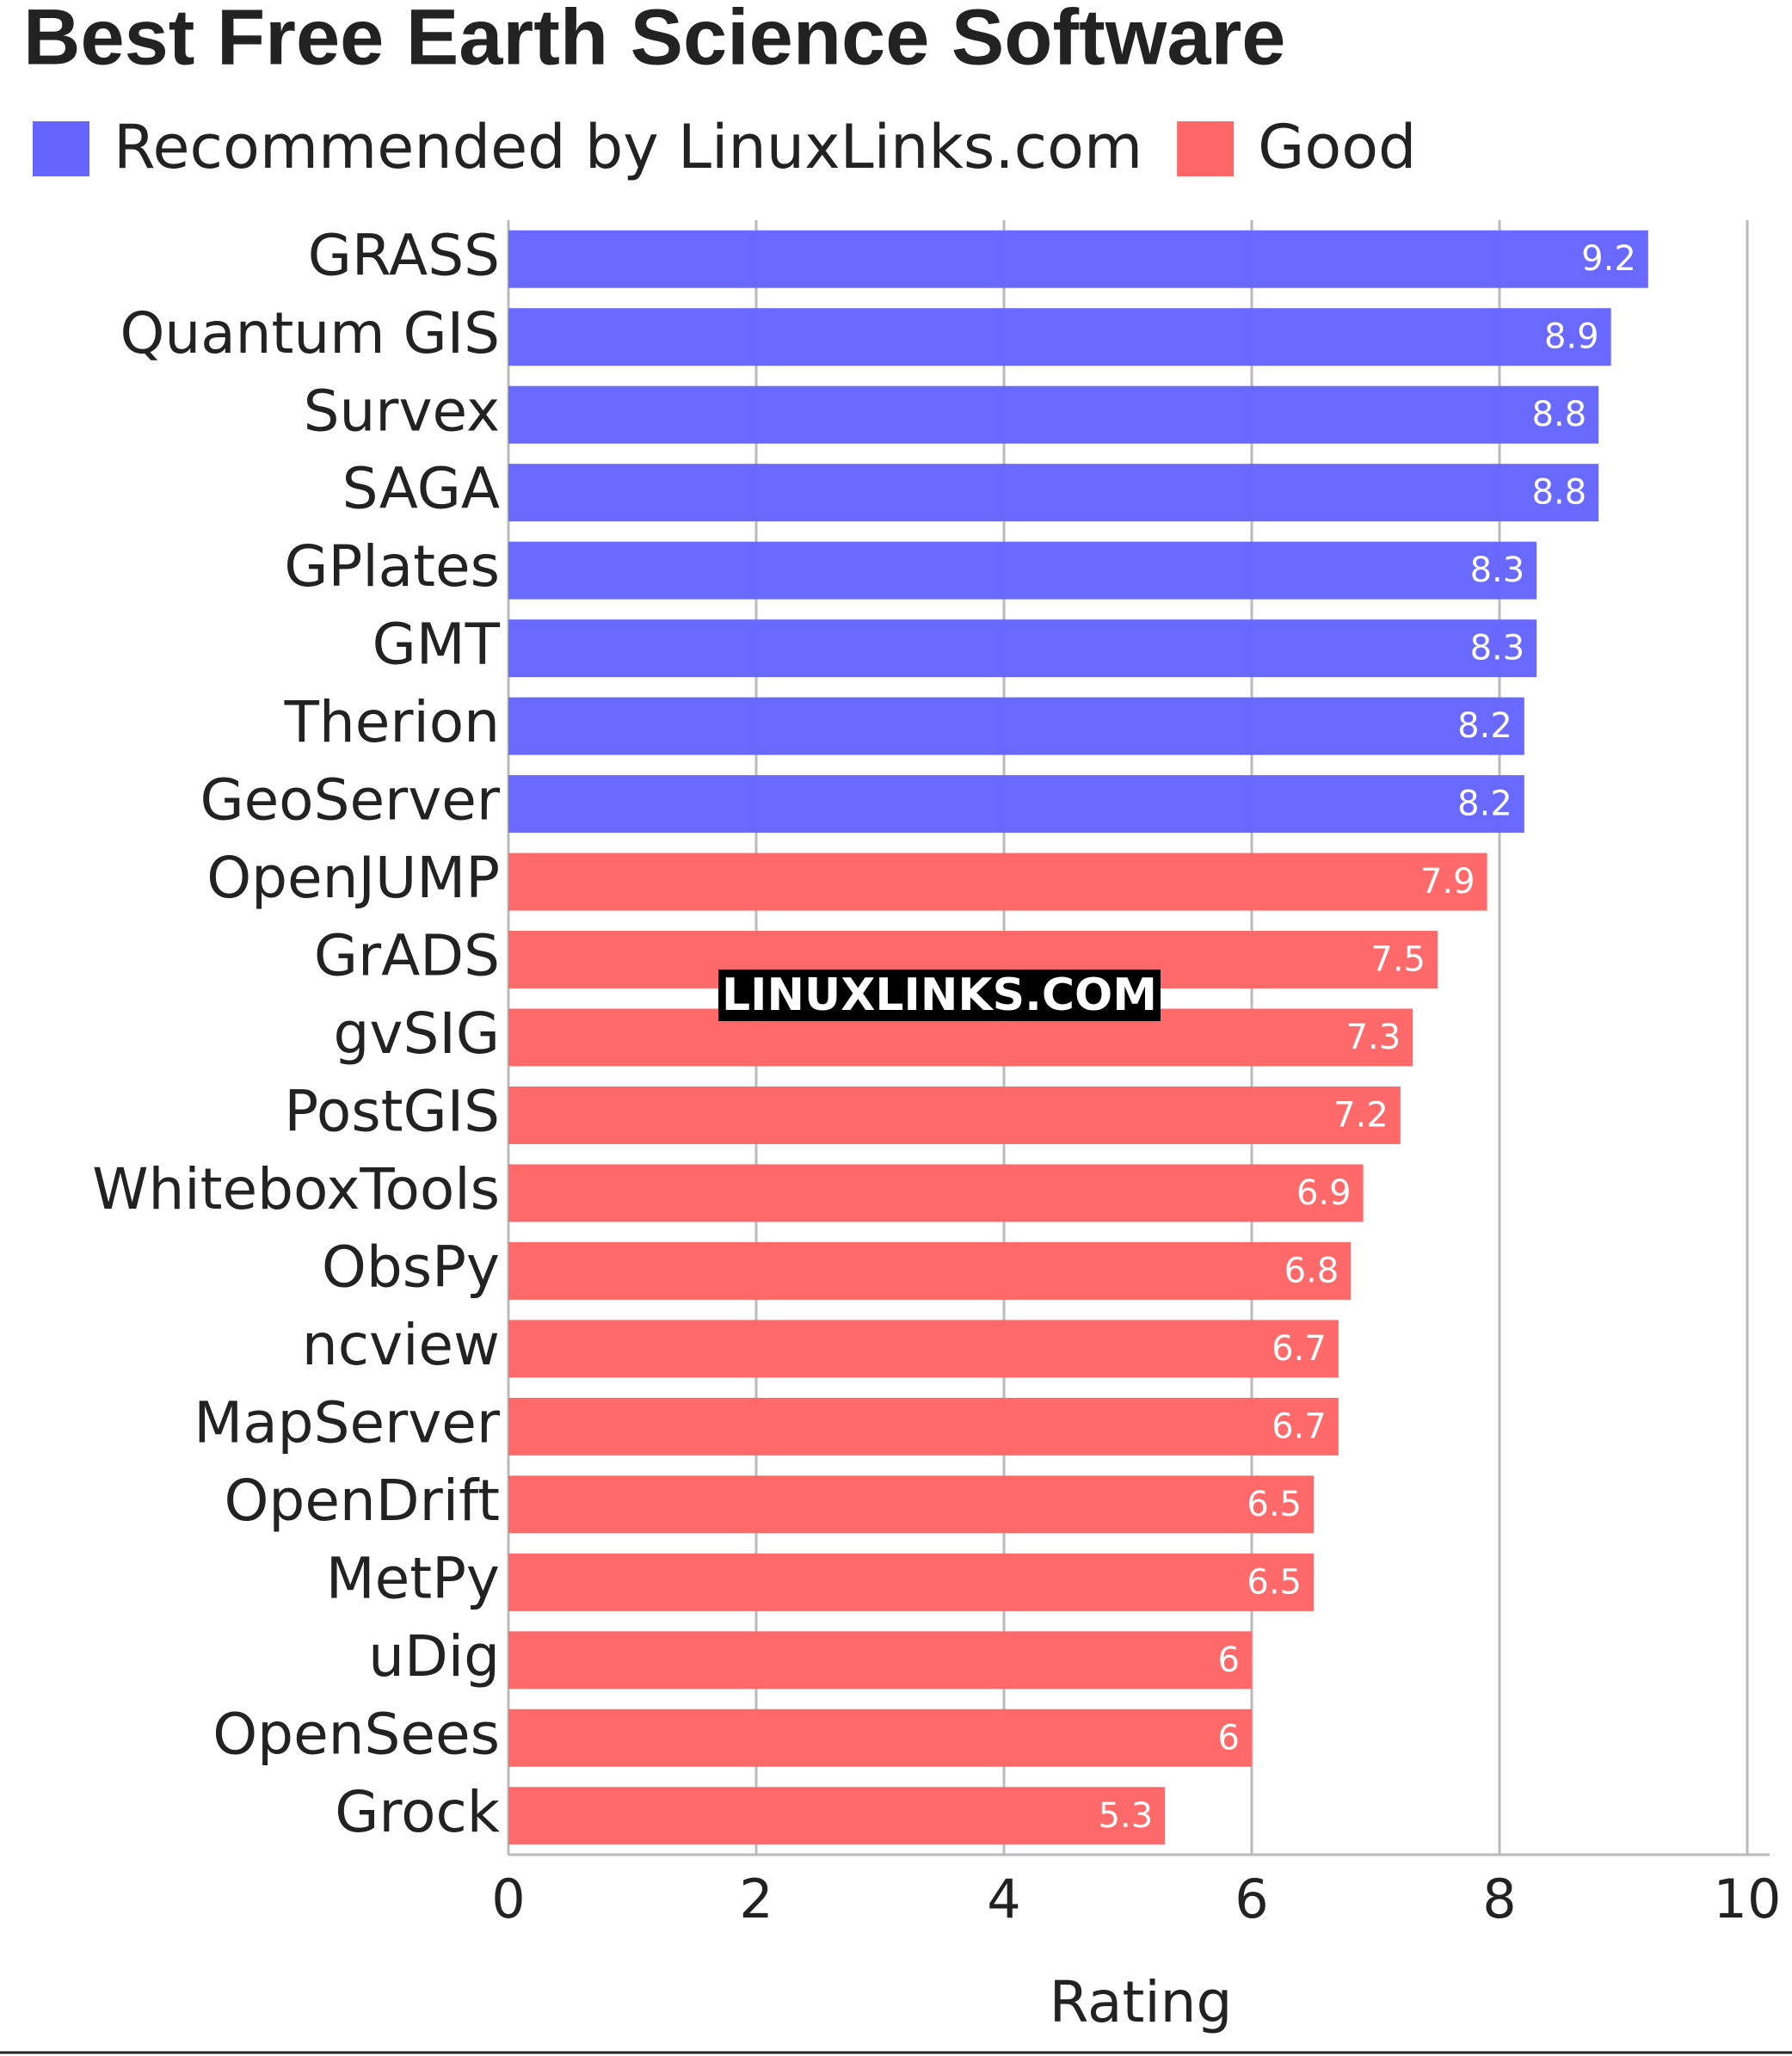  I want to click on y-tick-label: Grock, so click(417, 1812).